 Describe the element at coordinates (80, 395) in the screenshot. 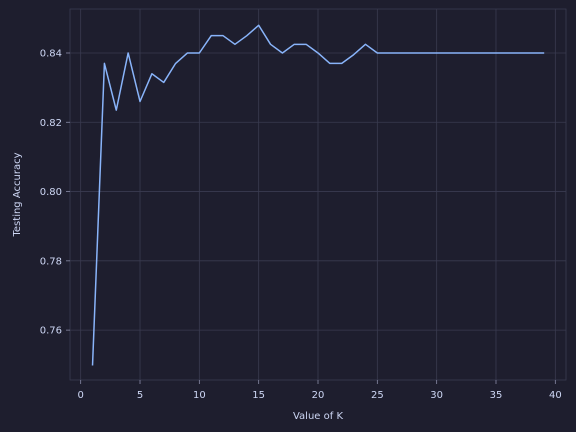

I see `x-tick-label: 0` at that location.